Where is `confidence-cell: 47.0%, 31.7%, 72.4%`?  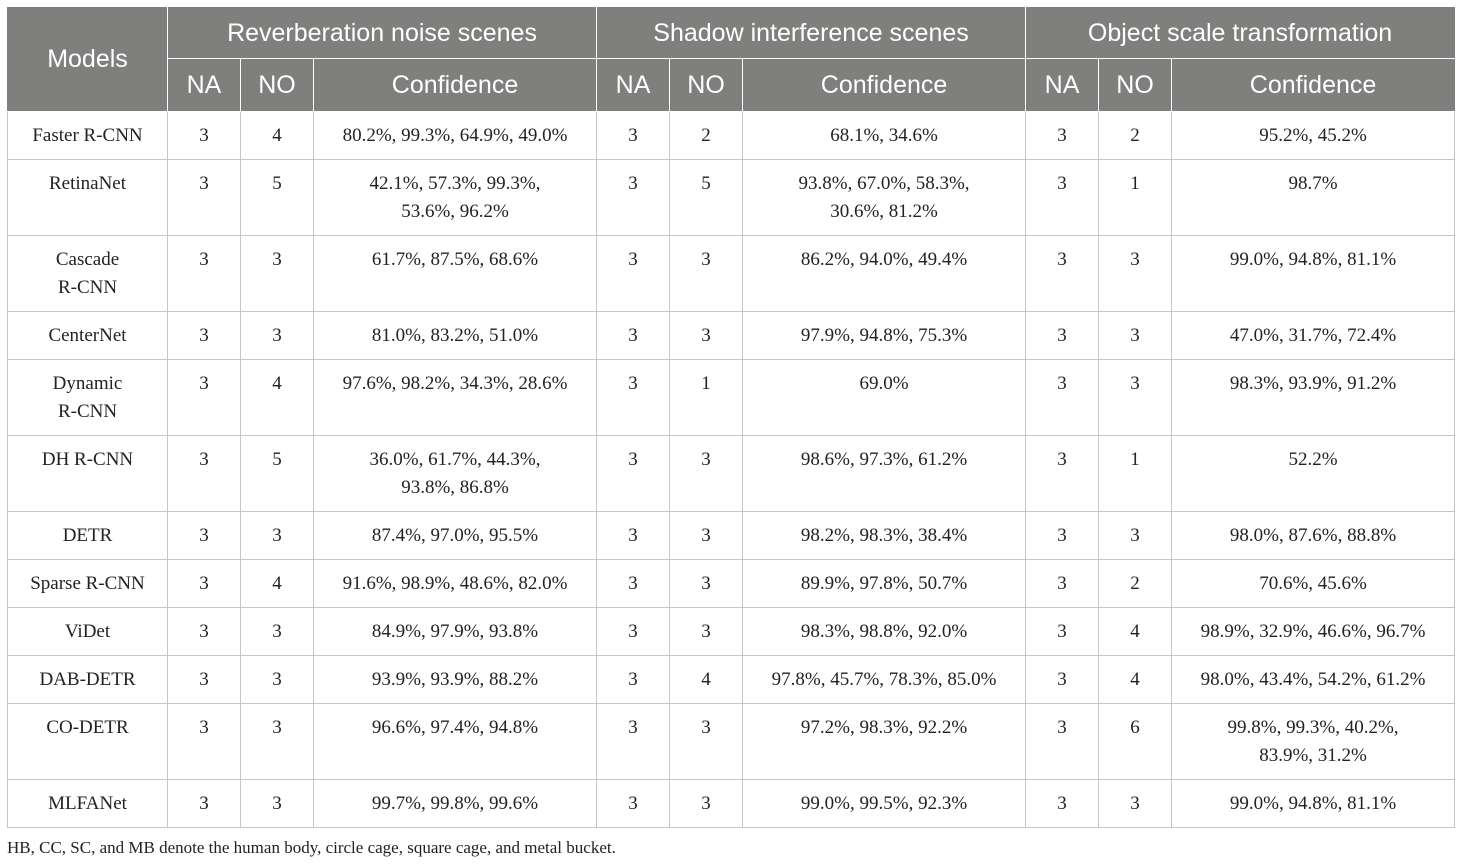 confidence-cell: 47.0%, 31.7%, 72.4% is located at coordinates (1313, 335).